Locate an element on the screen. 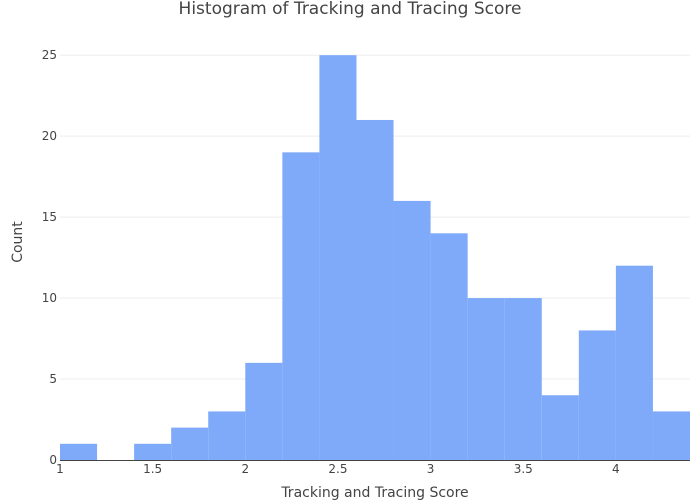 The width and height of the screenshot is (700, 500). x-tick-label: 2.5 is located at coordinates (337, 469).